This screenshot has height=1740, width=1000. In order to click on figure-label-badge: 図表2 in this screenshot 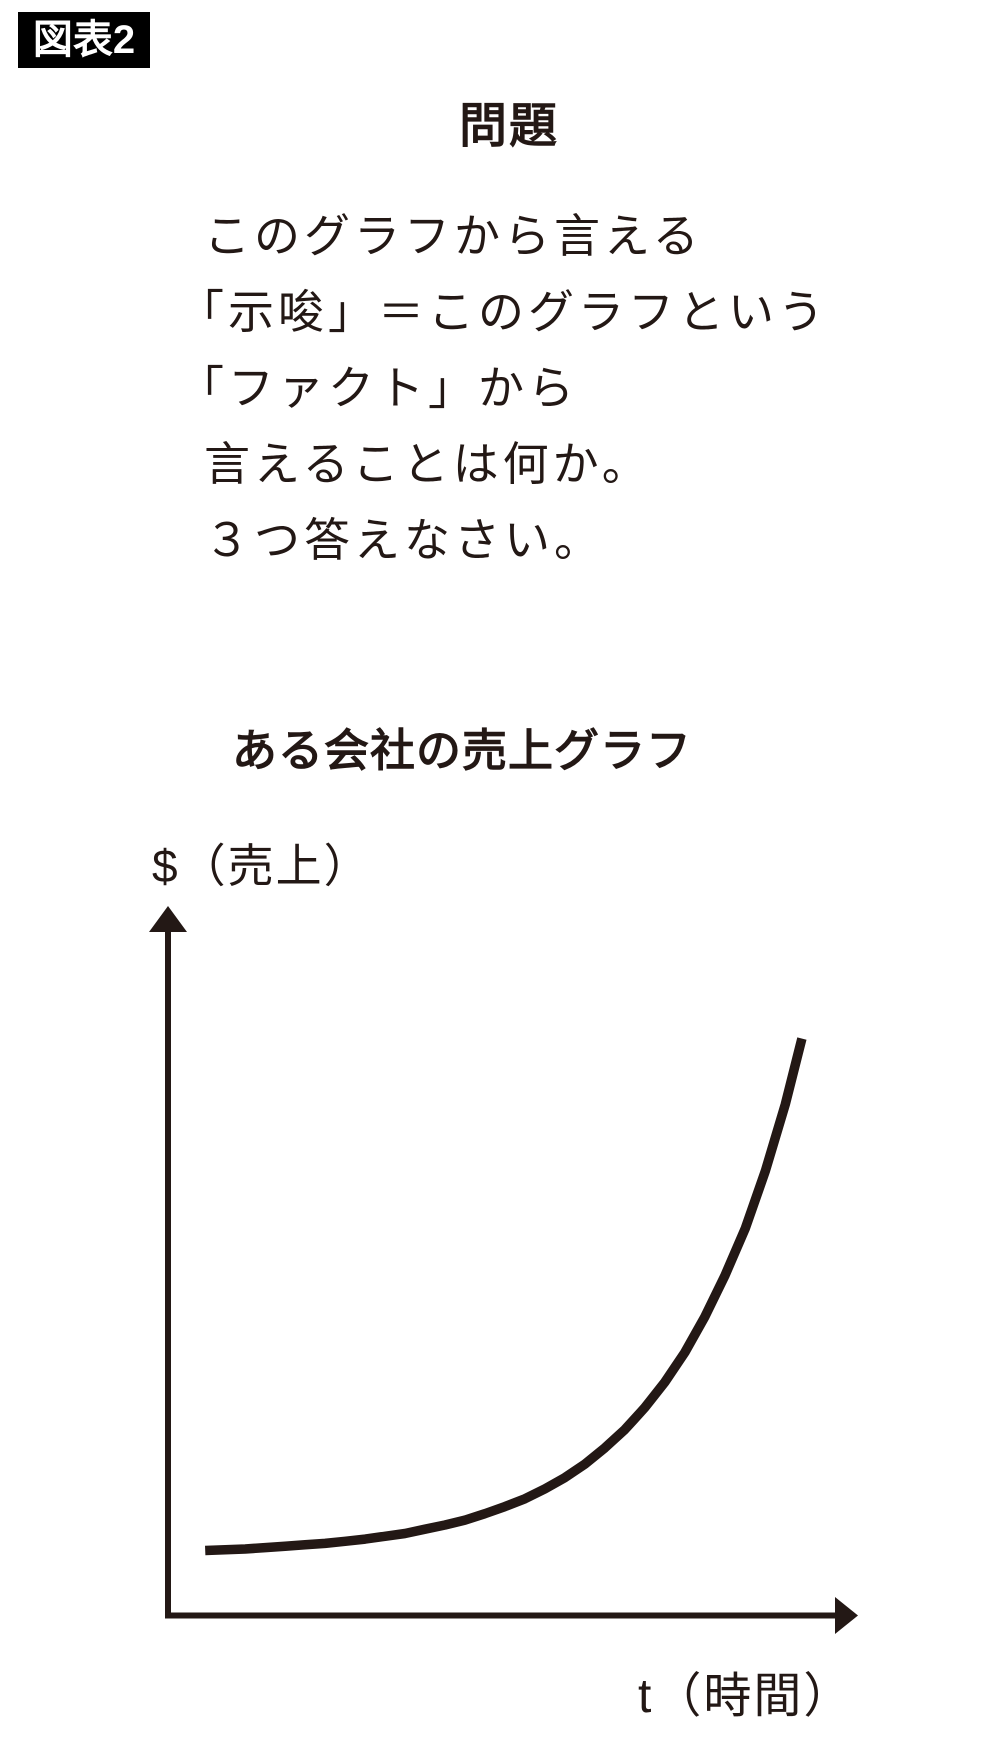, I will do `click(84, 40)`.